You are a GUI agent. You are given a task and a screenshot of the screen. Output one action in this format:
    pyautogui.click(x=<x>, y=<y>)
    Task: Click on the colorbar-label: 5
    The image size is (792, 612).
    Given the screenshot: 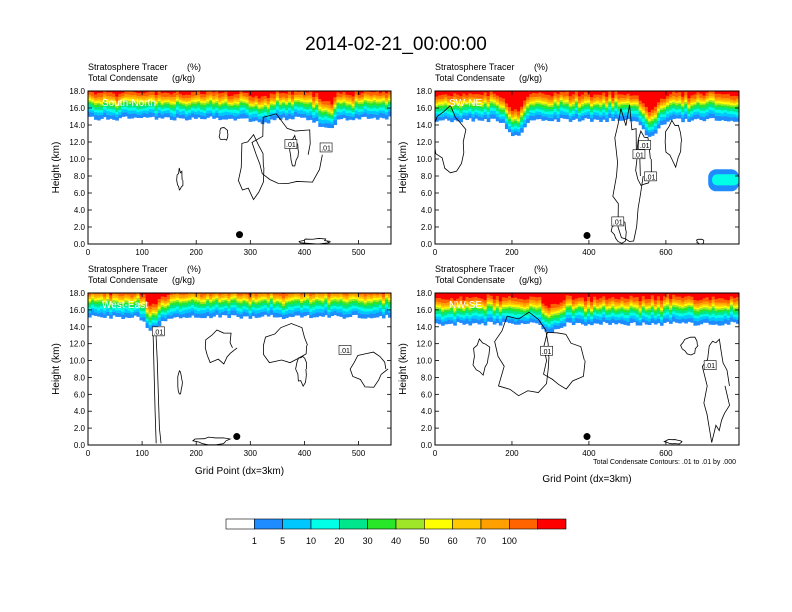 What is the action you would take?
    pyautogui.click(x=282, y=541)
    